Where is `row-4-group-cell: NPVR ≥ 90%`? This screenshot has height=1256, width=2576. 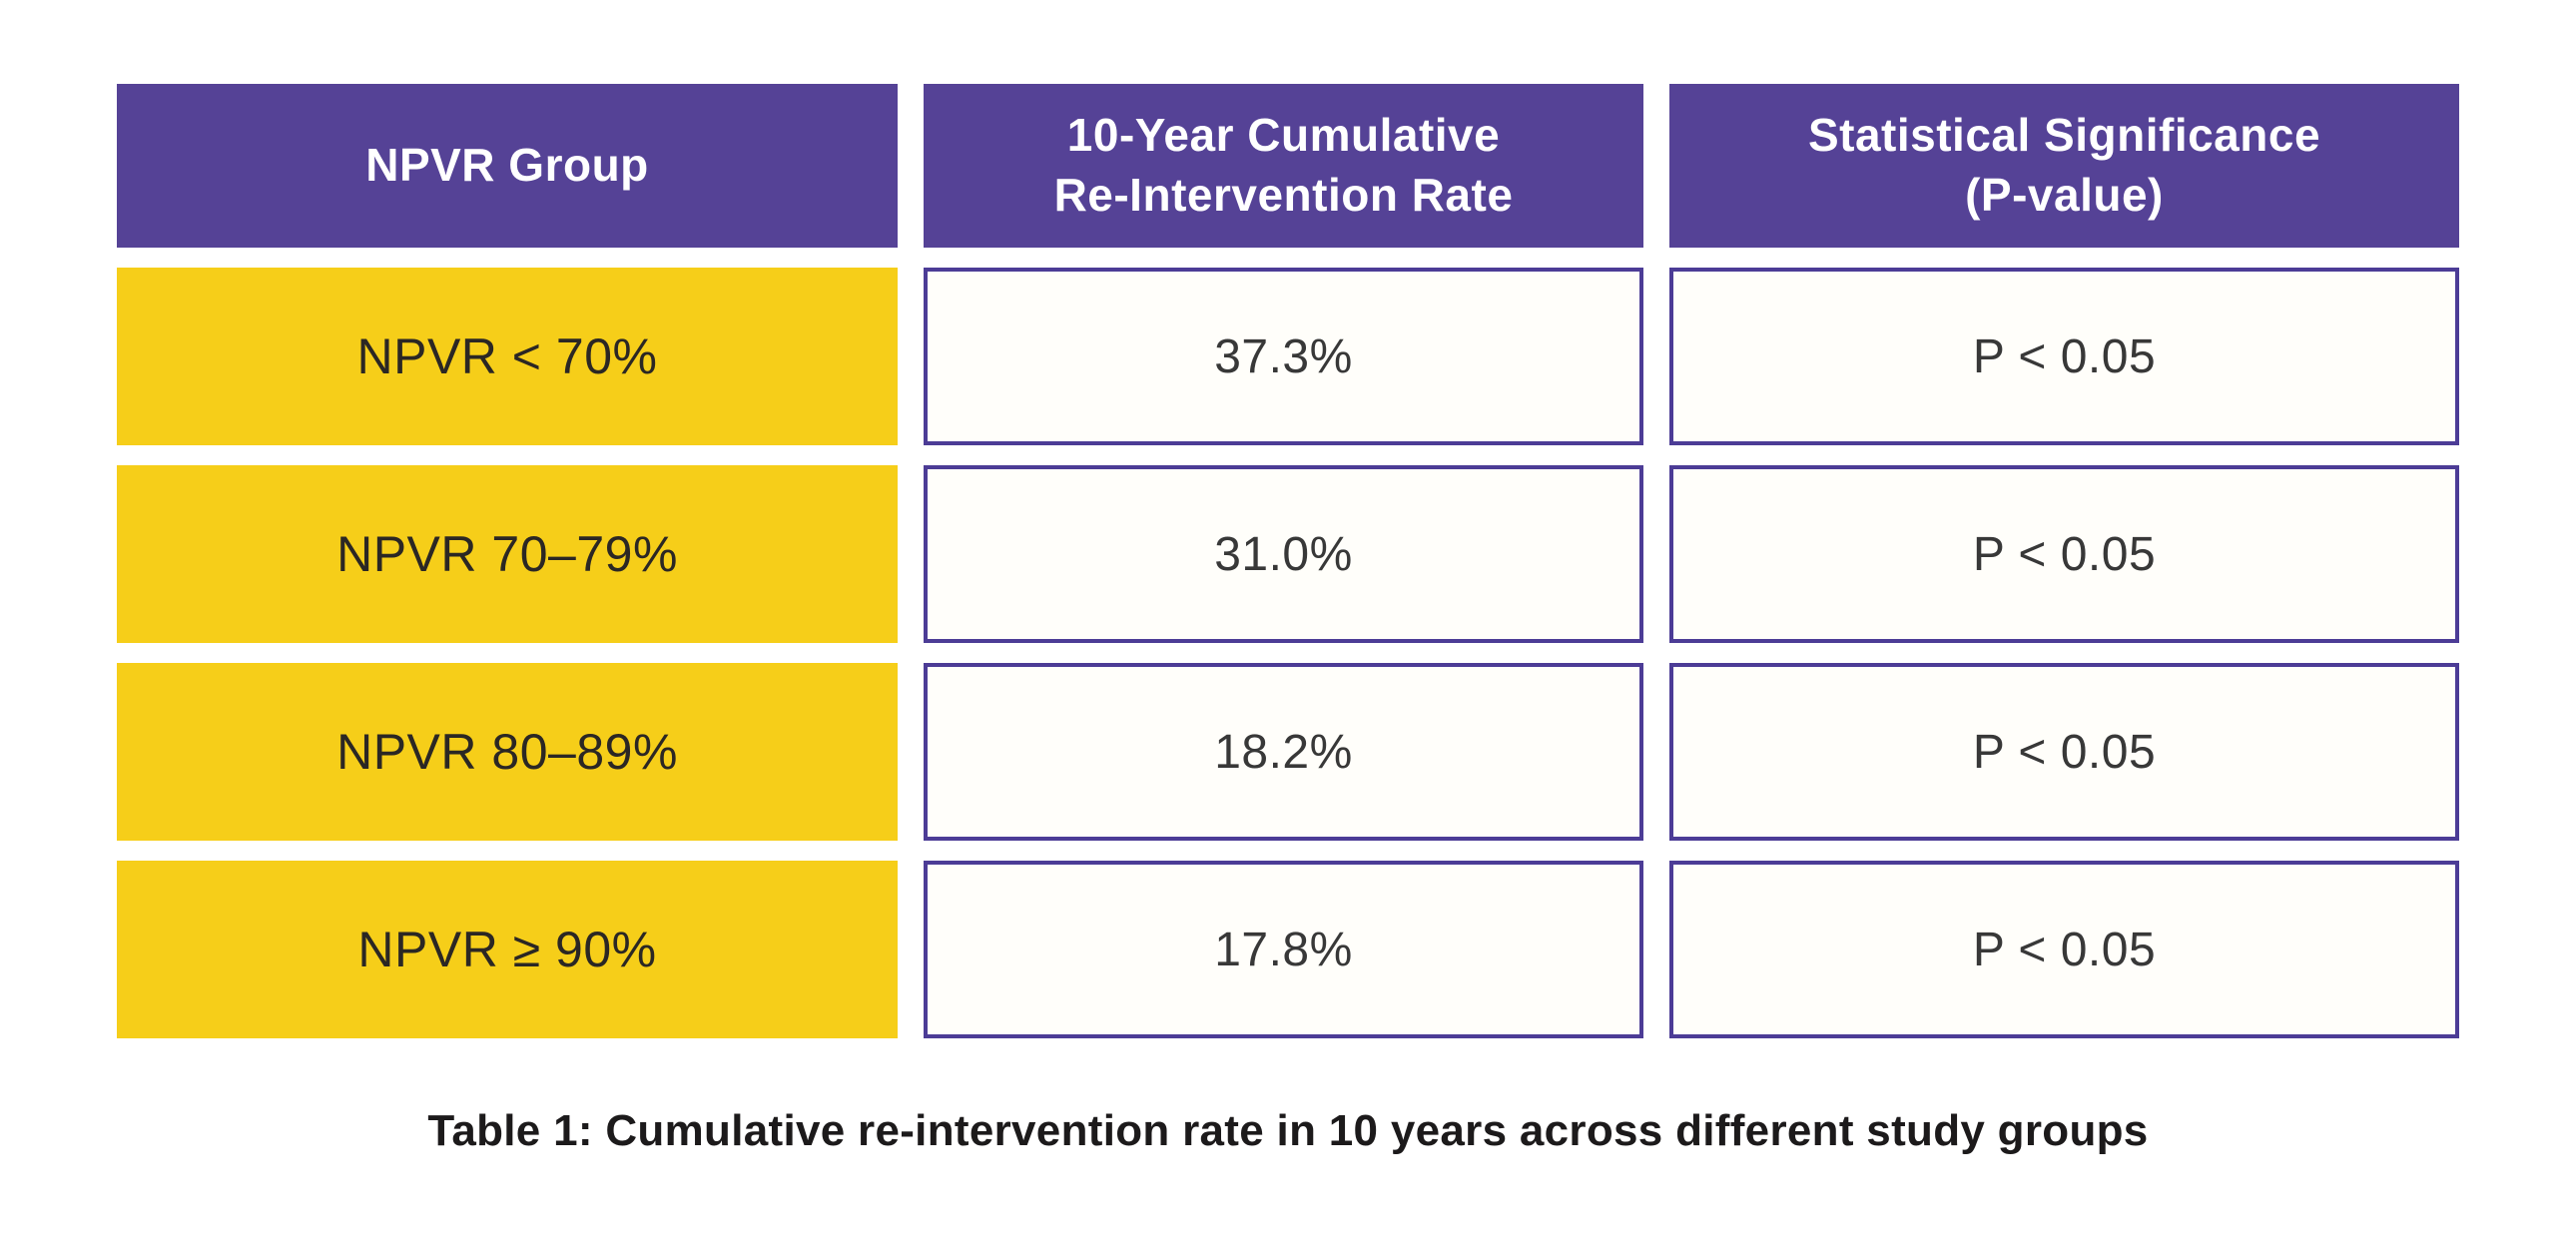
row-4-group-cell: NPVR ≥ 90% is located at coordinates (507, 949).